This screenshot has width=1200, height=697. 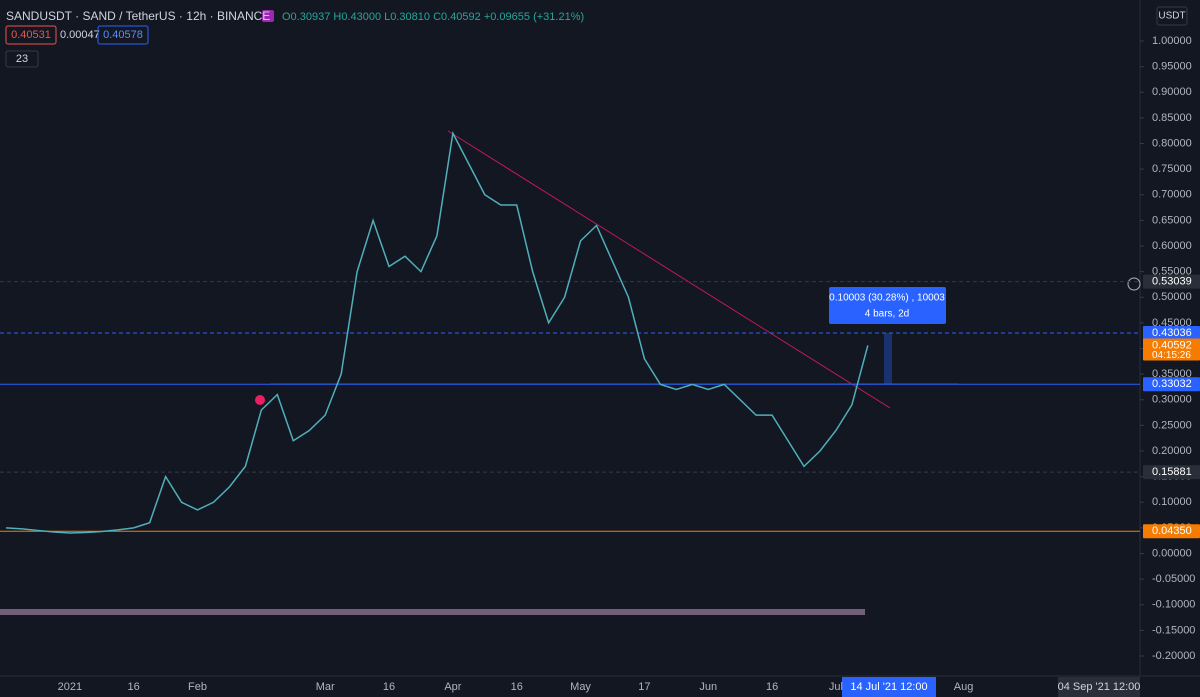 I want to click on x-tick-label: Mar, so click(x=325, y=687).